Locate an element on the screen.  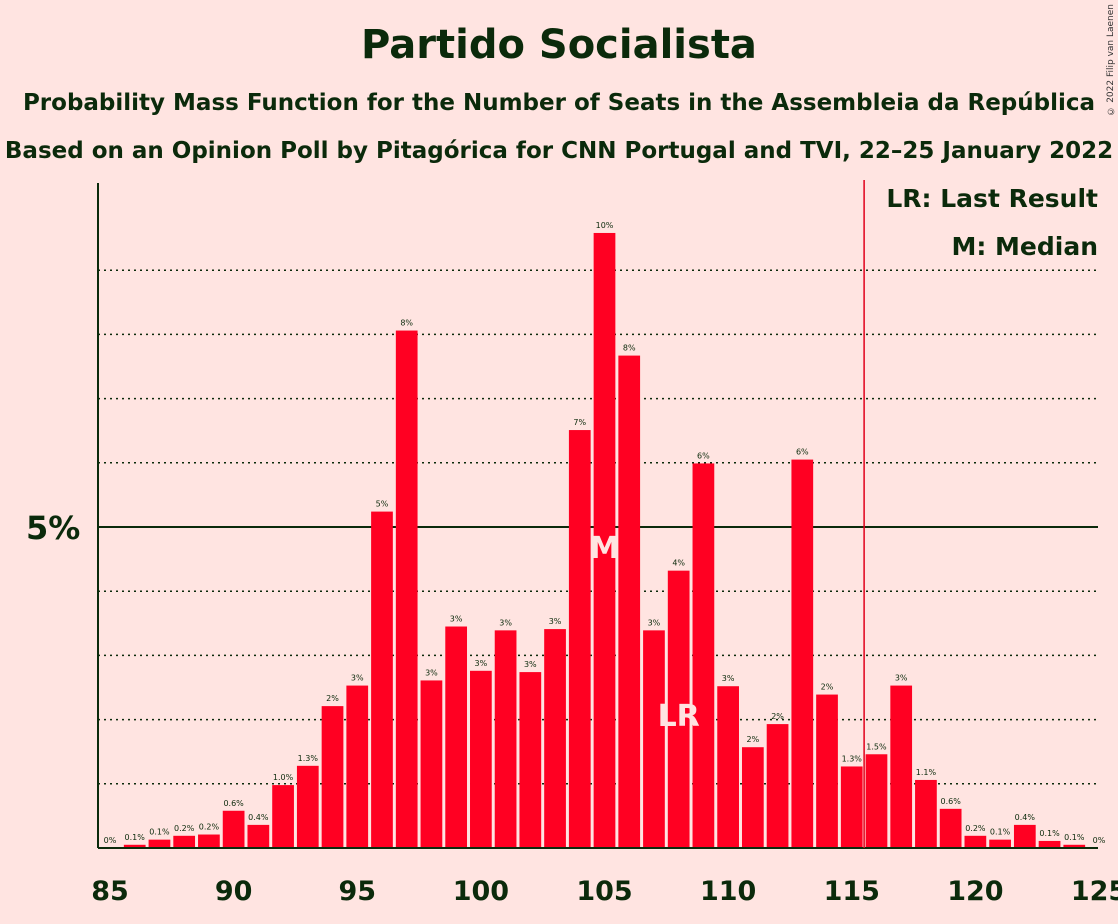
bar-label-seat-118: 1.1% is located at coordinates (926, 772).